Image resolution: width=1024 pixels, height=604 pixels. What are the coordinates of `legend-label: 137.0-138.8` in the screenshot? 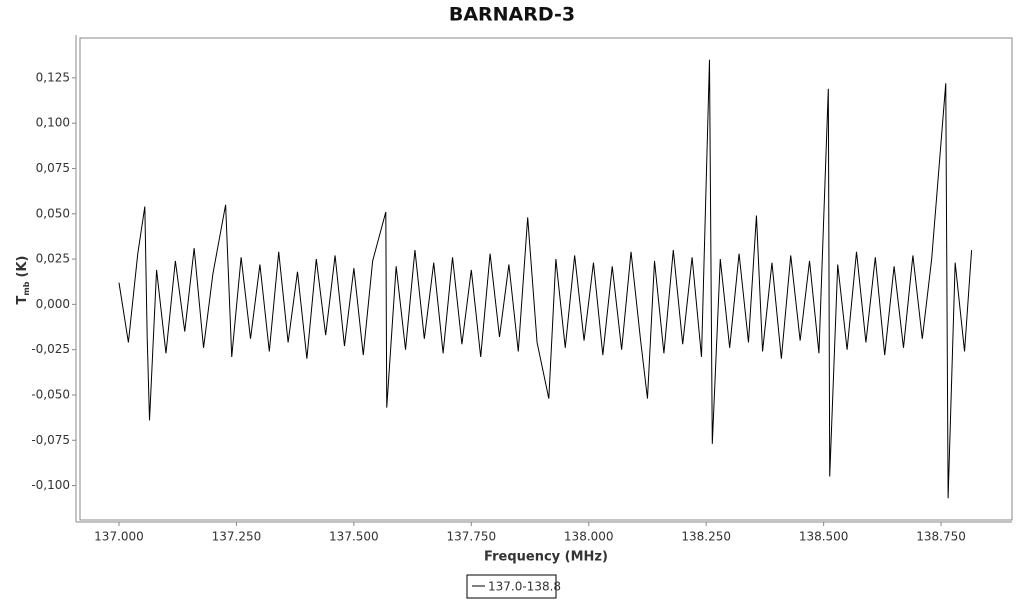 It's located at (524, 587).